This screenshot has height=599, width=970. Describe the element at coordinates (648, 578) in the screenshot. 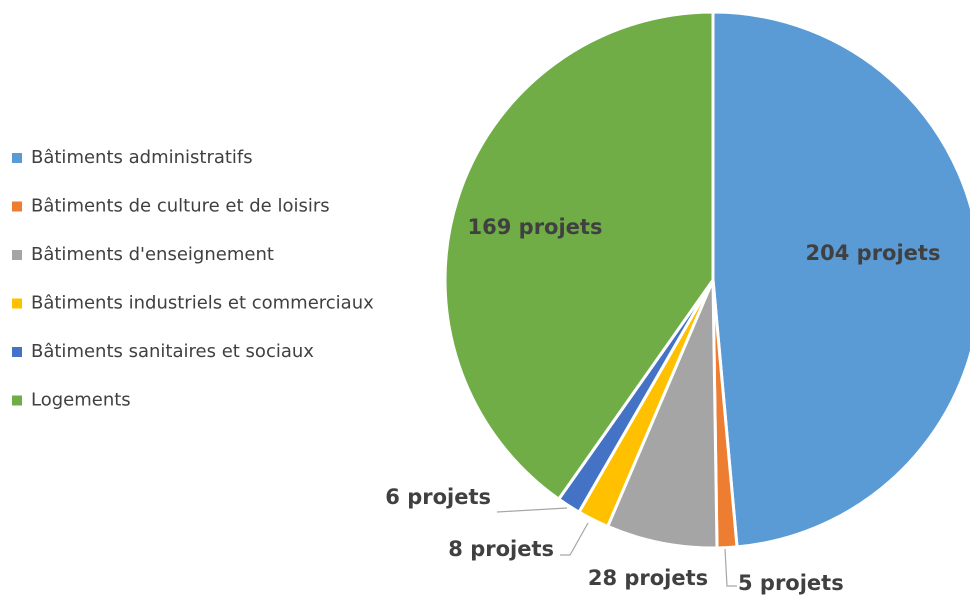

I see `data-label: 28 projets` at that location.